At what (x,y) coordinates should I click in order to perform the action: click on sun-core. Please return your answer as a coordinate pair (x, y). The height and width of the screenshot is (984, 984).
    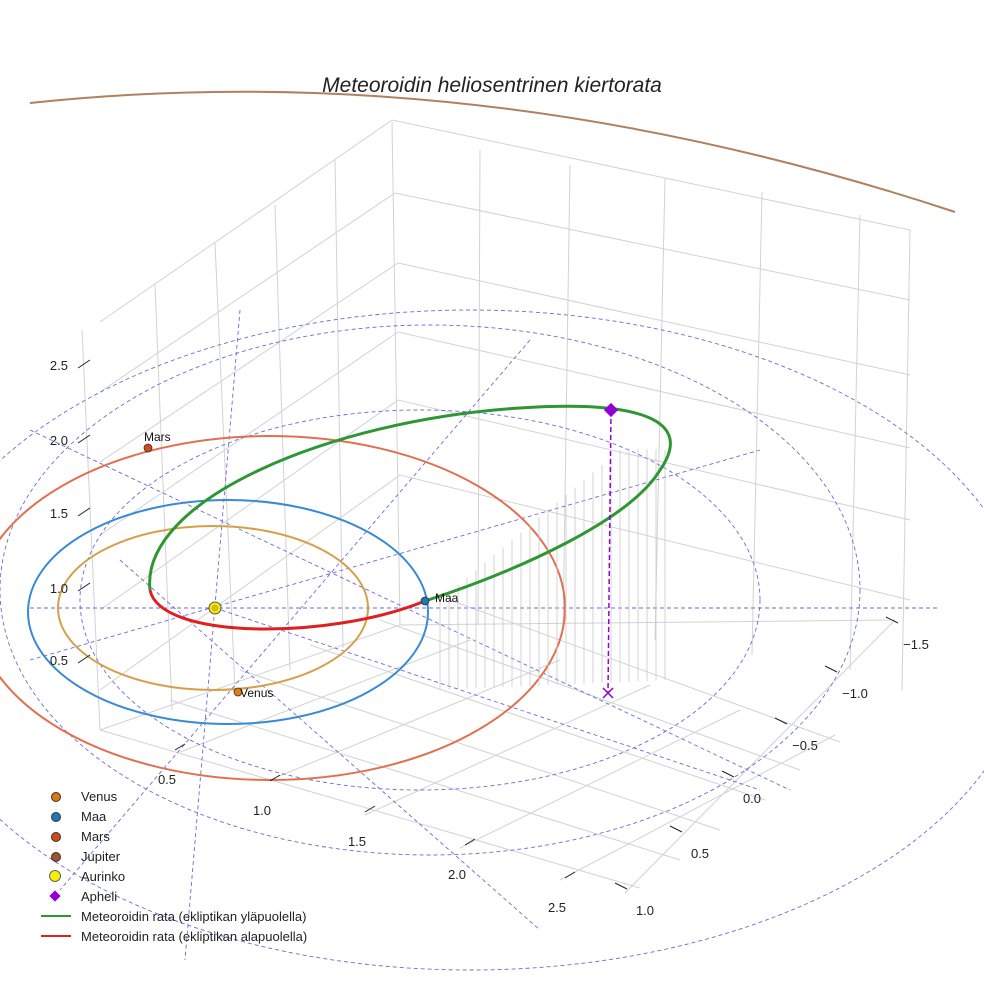
    Looking at the image, I should click on (215, 608).